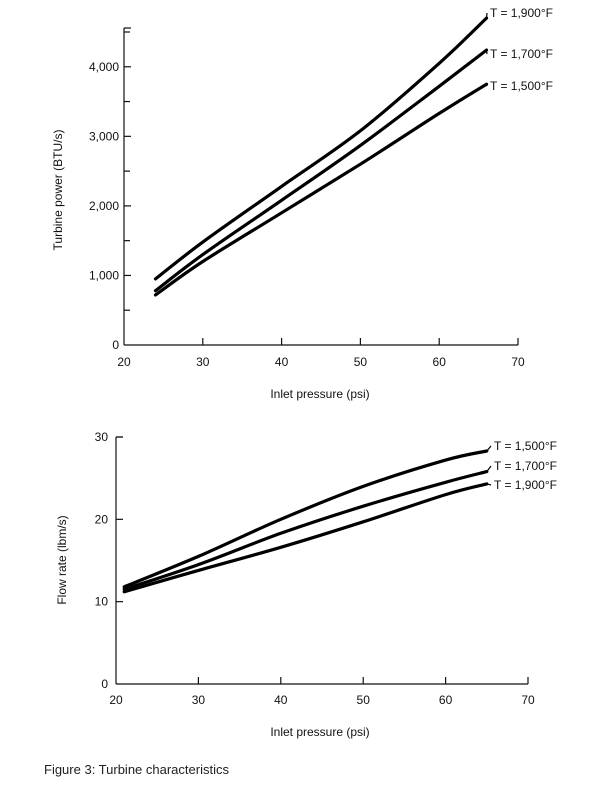 This screenshot has height=787, width=595. What do you see at coordinates (102, 519) in the screenshot?
I see `y-tick-label: 20` at bounding box center [102, 519].